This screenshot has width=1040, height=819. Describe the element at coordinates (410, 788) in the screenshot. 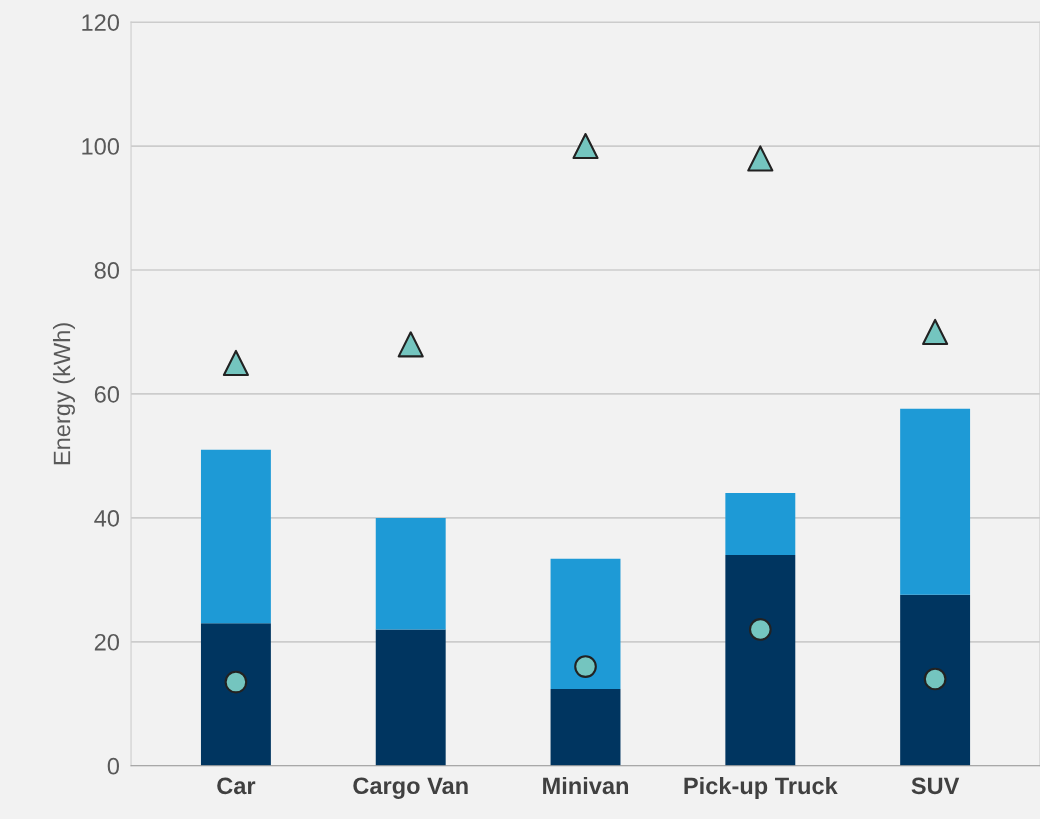

I see `x-tick-label: Cargo Van` at that location.